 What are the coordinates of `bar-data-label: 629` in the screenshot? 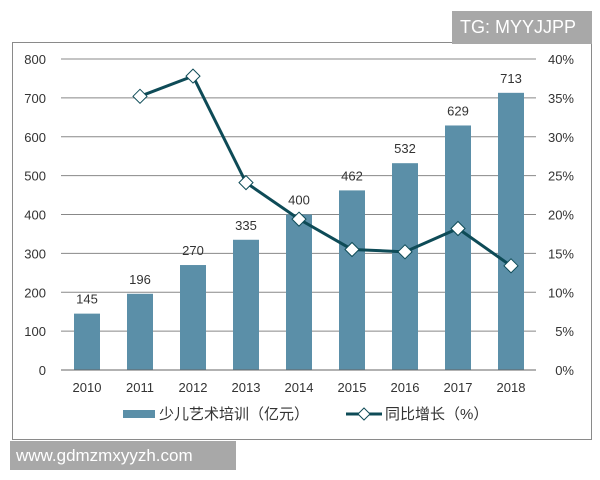 It's located at (458, 110).